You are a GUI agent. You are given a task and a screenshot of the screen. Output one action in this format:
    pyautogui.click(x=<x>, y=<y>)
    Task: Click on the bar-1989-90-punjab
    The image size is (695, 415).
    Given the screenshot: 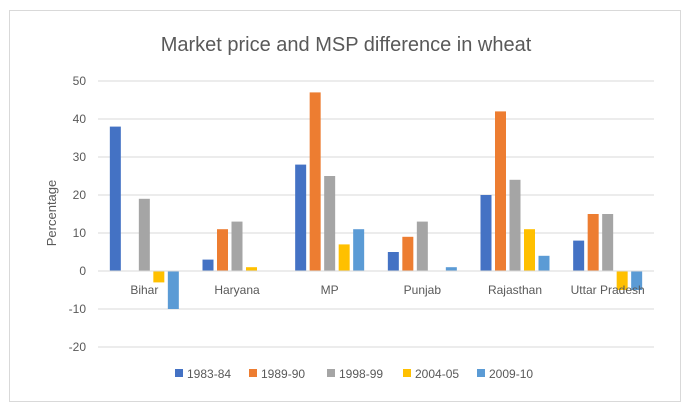 What is the action you would take?
    pyautogui.click(x=408, y=253)
    